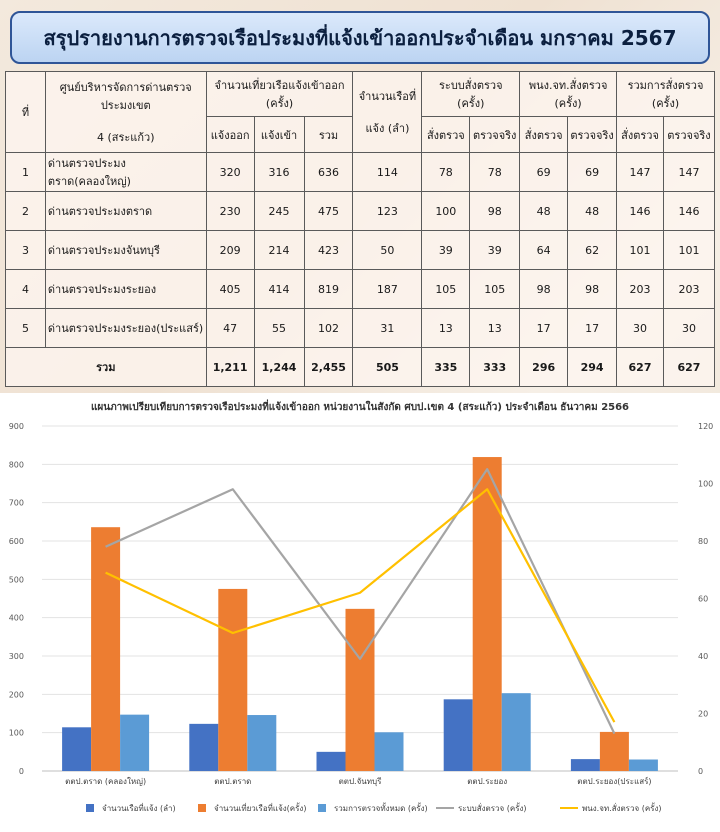 The height and width of the screenshot is (832, 720). What do you see at coordinates (544, 172) in the screenshot?
I see `cell-officer-order: 69` at bounding box center [544, 172].